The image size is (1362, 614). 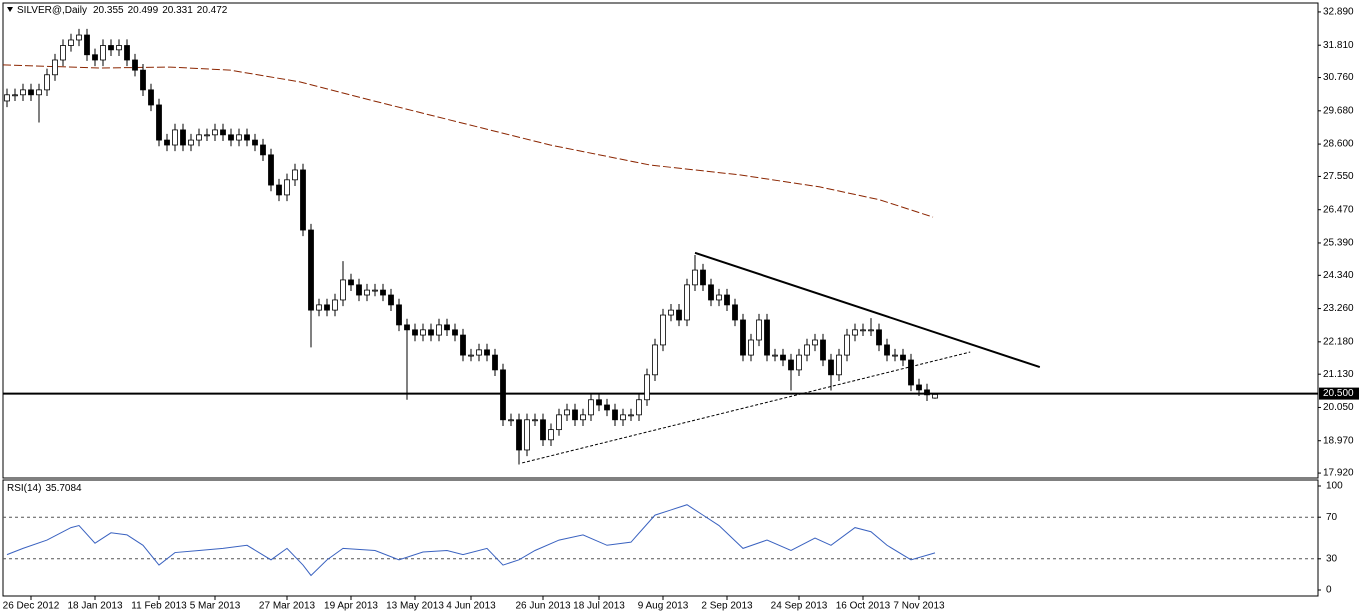 What do you see at coordinates (1332, 558) in the screenshot?
I see `y-tick-label: 30` at bounding box center [1332, 558].